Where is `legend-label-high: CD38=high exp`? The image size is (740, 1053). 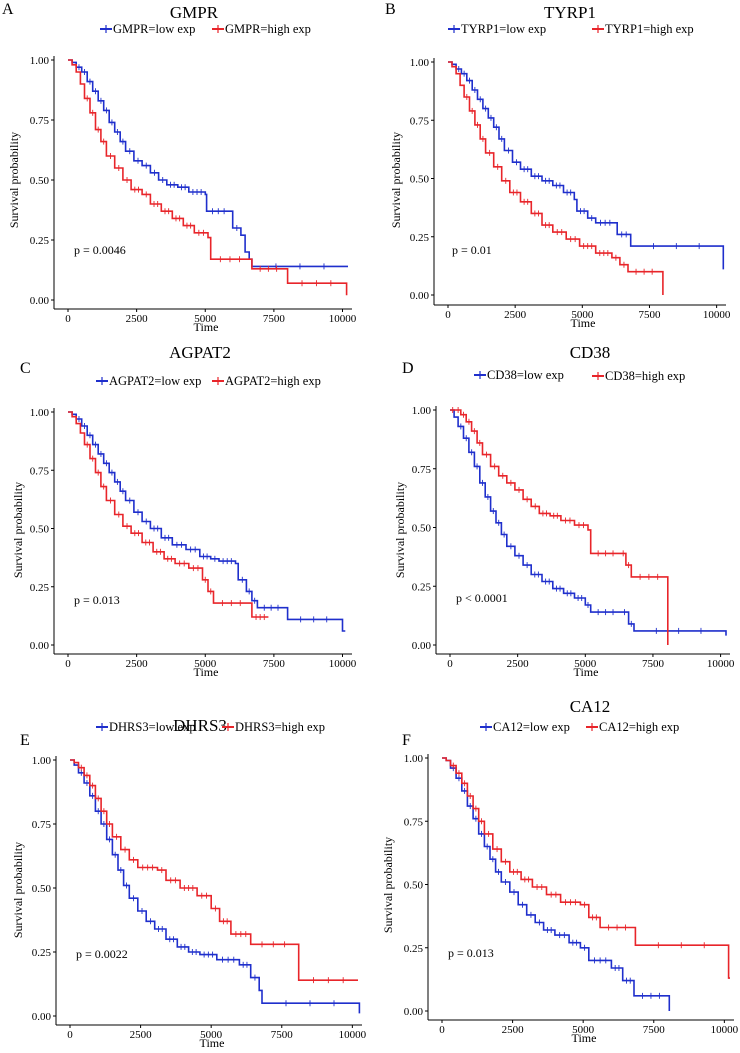 legend-label-high: CD38=high exp is located at coordinates (645, 376).